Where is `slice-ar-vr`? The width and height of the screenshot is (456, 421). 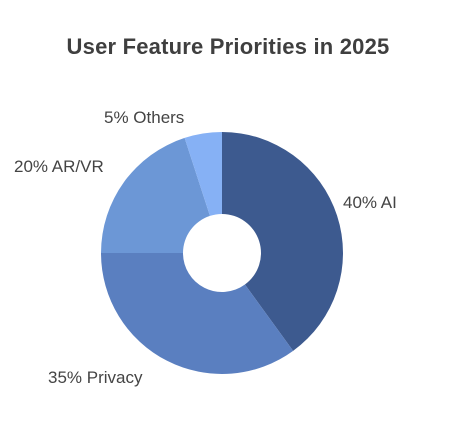
slice-ar-vr is located at coordinates (155, 195).